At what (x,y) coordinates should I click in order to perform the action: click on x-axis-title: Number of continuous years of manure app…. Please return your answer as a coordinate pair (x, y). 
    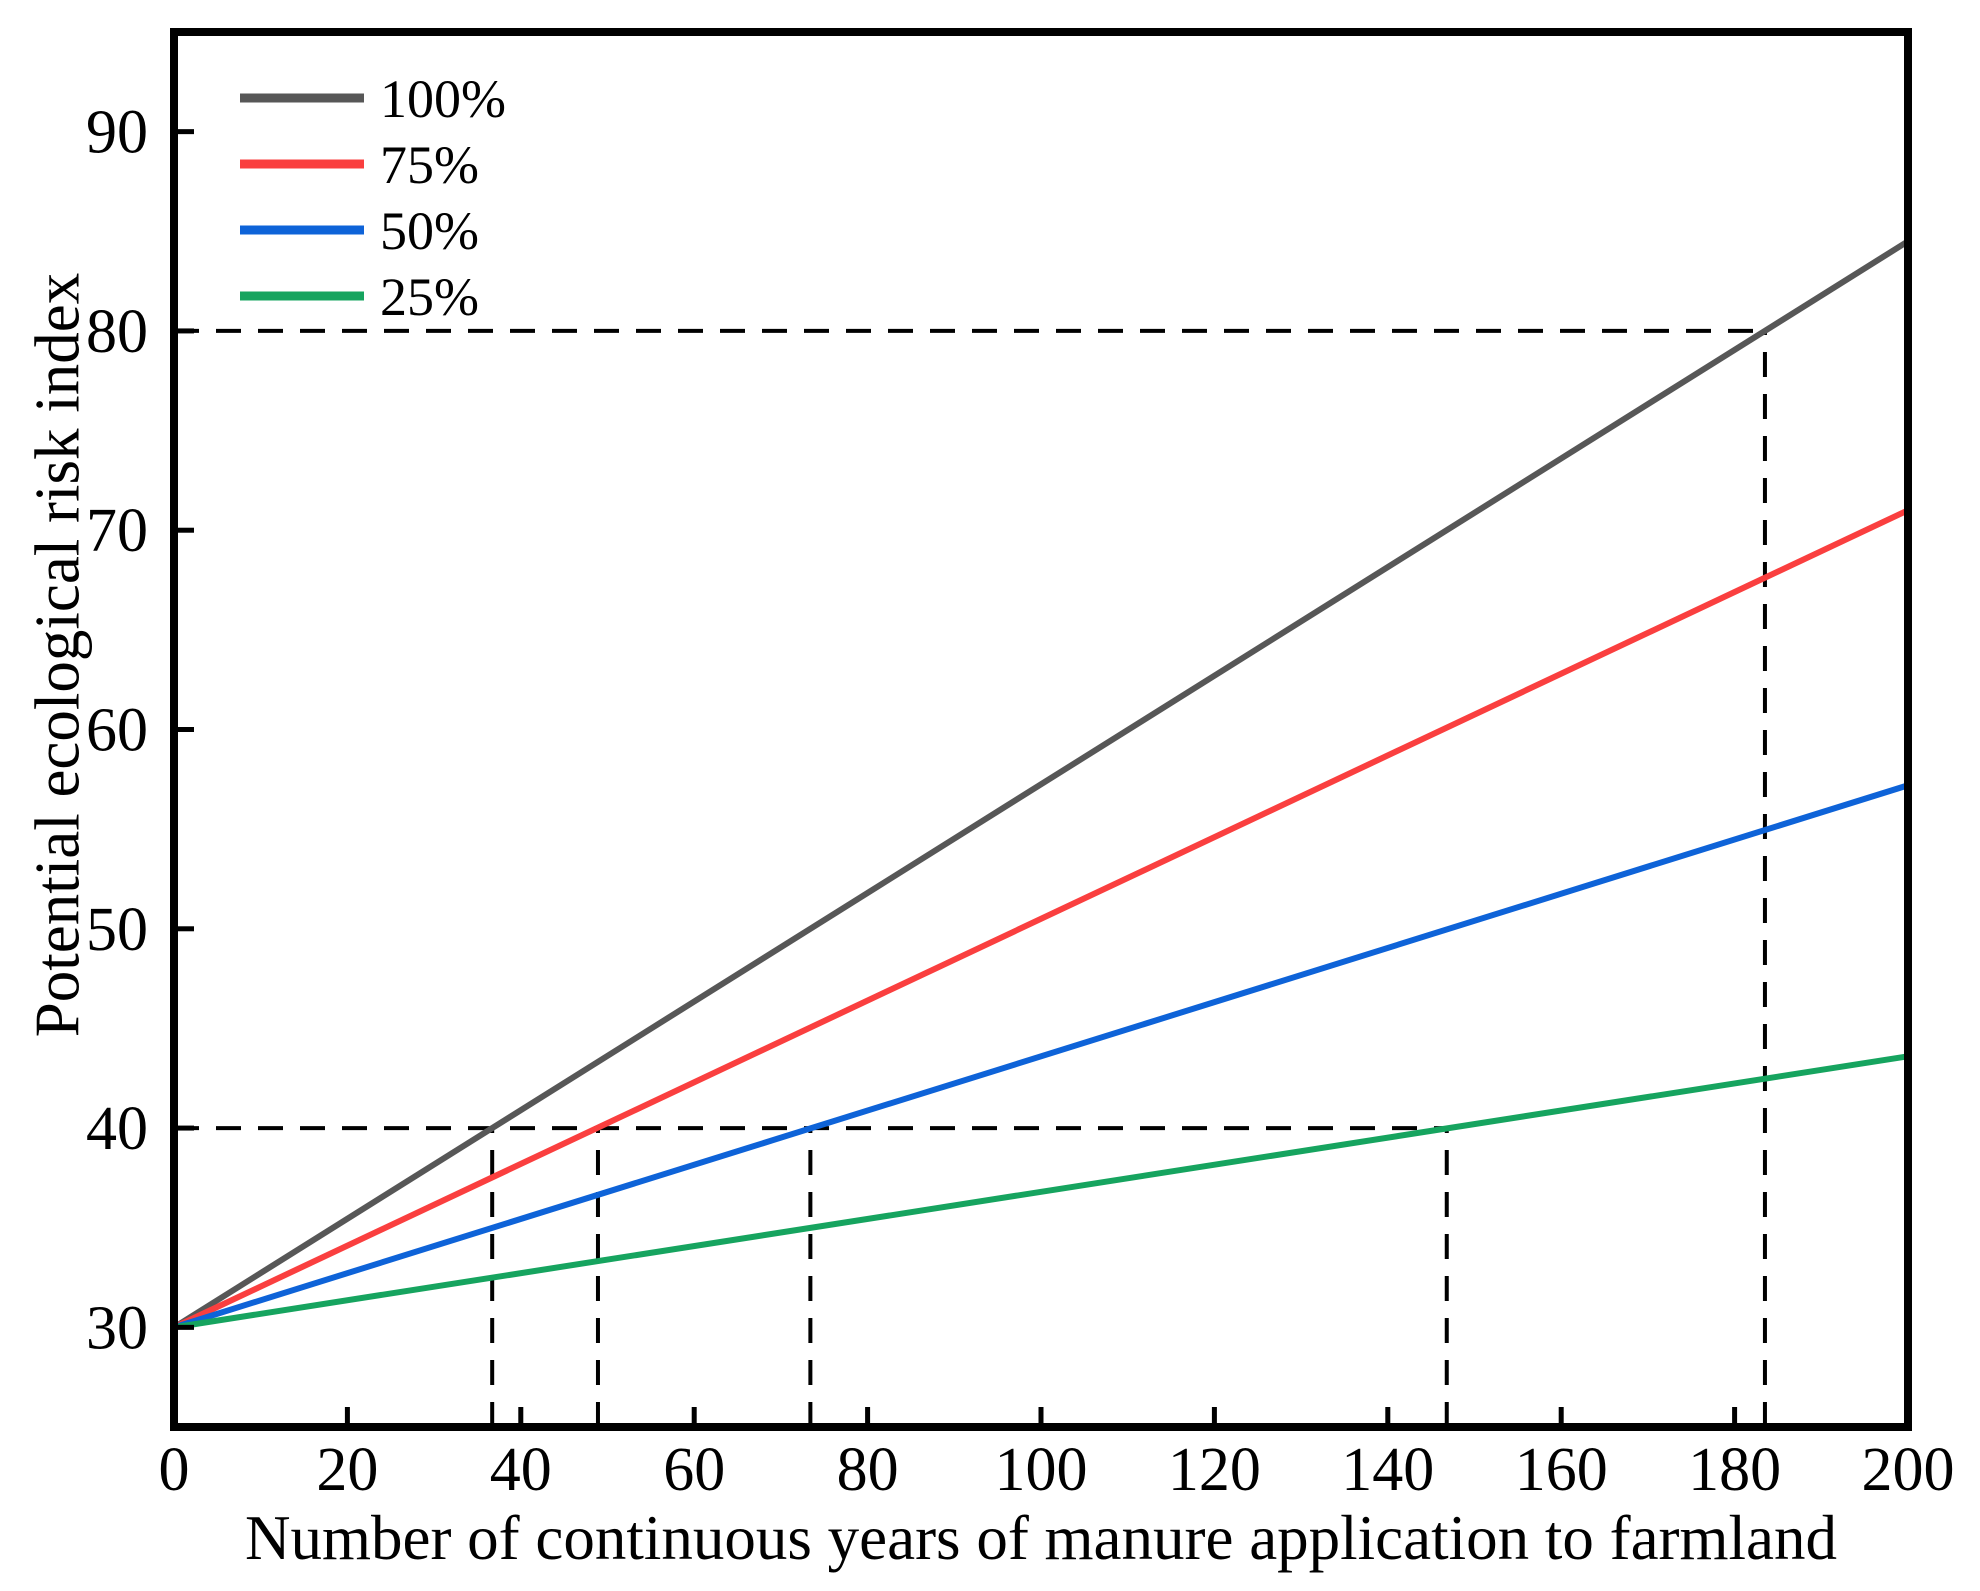
    Looking at the image, I should click on (1040, 1538).